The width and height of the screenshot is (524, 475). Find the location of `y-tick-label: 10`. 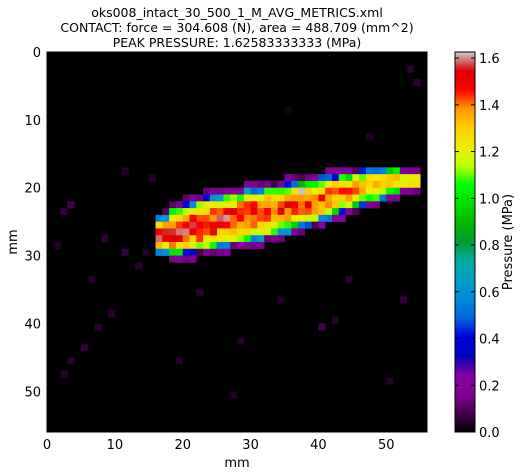

y-tick-label: 10 is located at coordinates (32, 121).